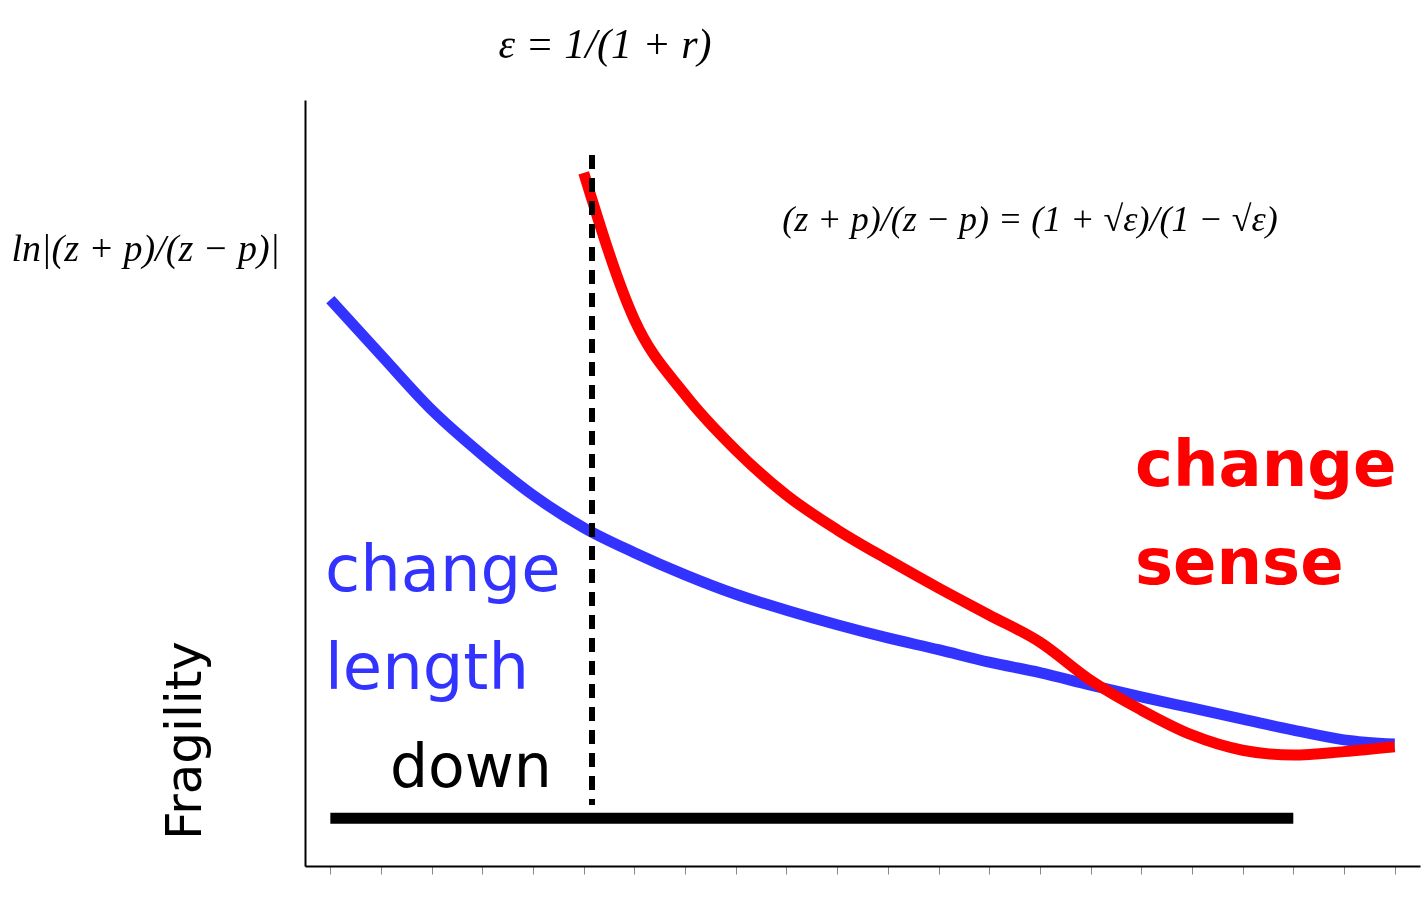 The image size is (1421, 908). I want to click on series-label: down, so click(471, 766).